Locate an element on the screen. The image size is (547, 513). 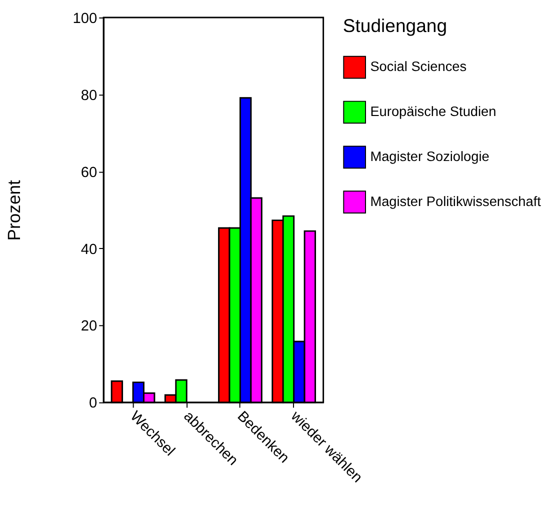
legend-label: Europäische Studien is located at coordinates (433, 112).